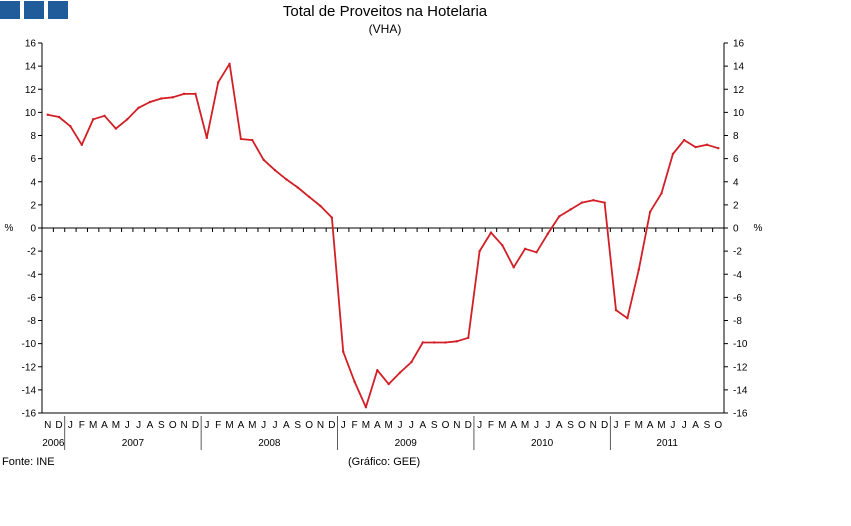 The height and width of the screenshot is (526, 851). What do you see at coordinates (406, 443) in the screenshot?
I see `year-label: 2009` at bounding box center [406, 443].